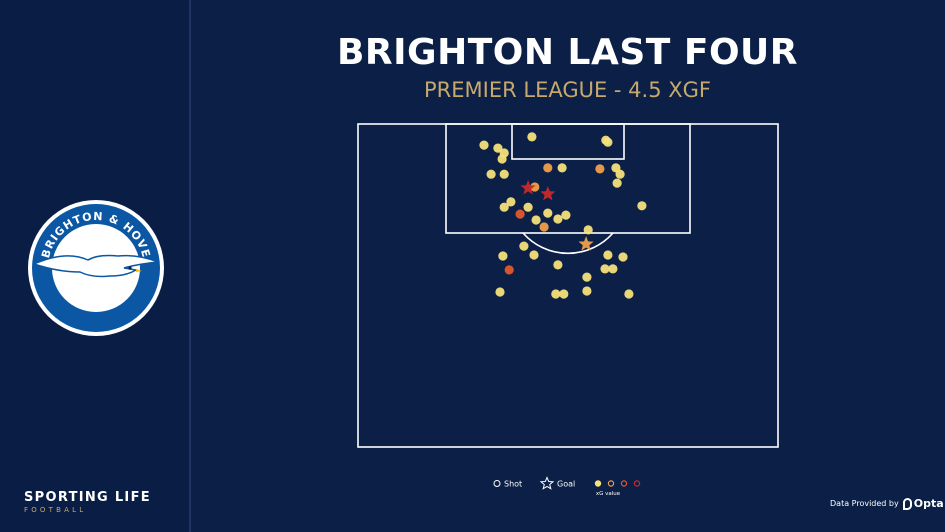 Image resolution: width=945 pixels, height=532 pixels. What do you see at coordinates (87, 497) in the screenshot?
I see `brand-name: SPORTING LIFE` at bounding box center [87, 497].